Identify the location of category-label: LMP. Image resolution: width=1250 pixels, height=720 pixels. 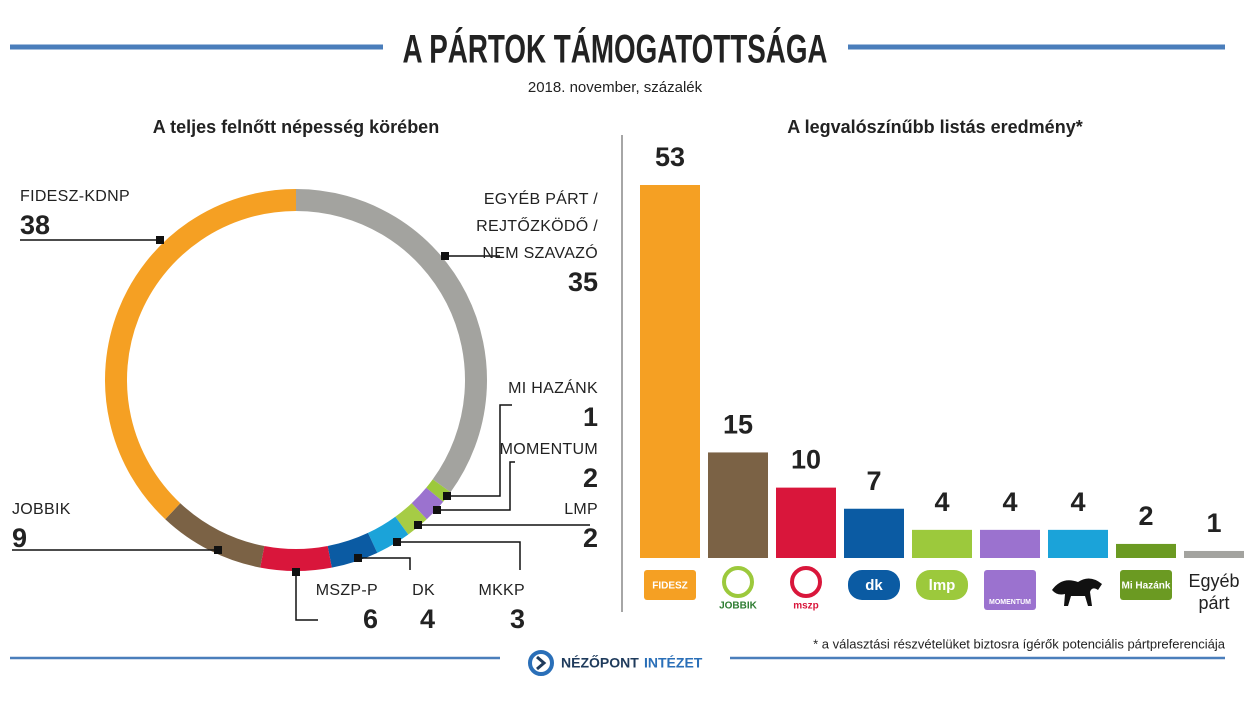
(581, 509).